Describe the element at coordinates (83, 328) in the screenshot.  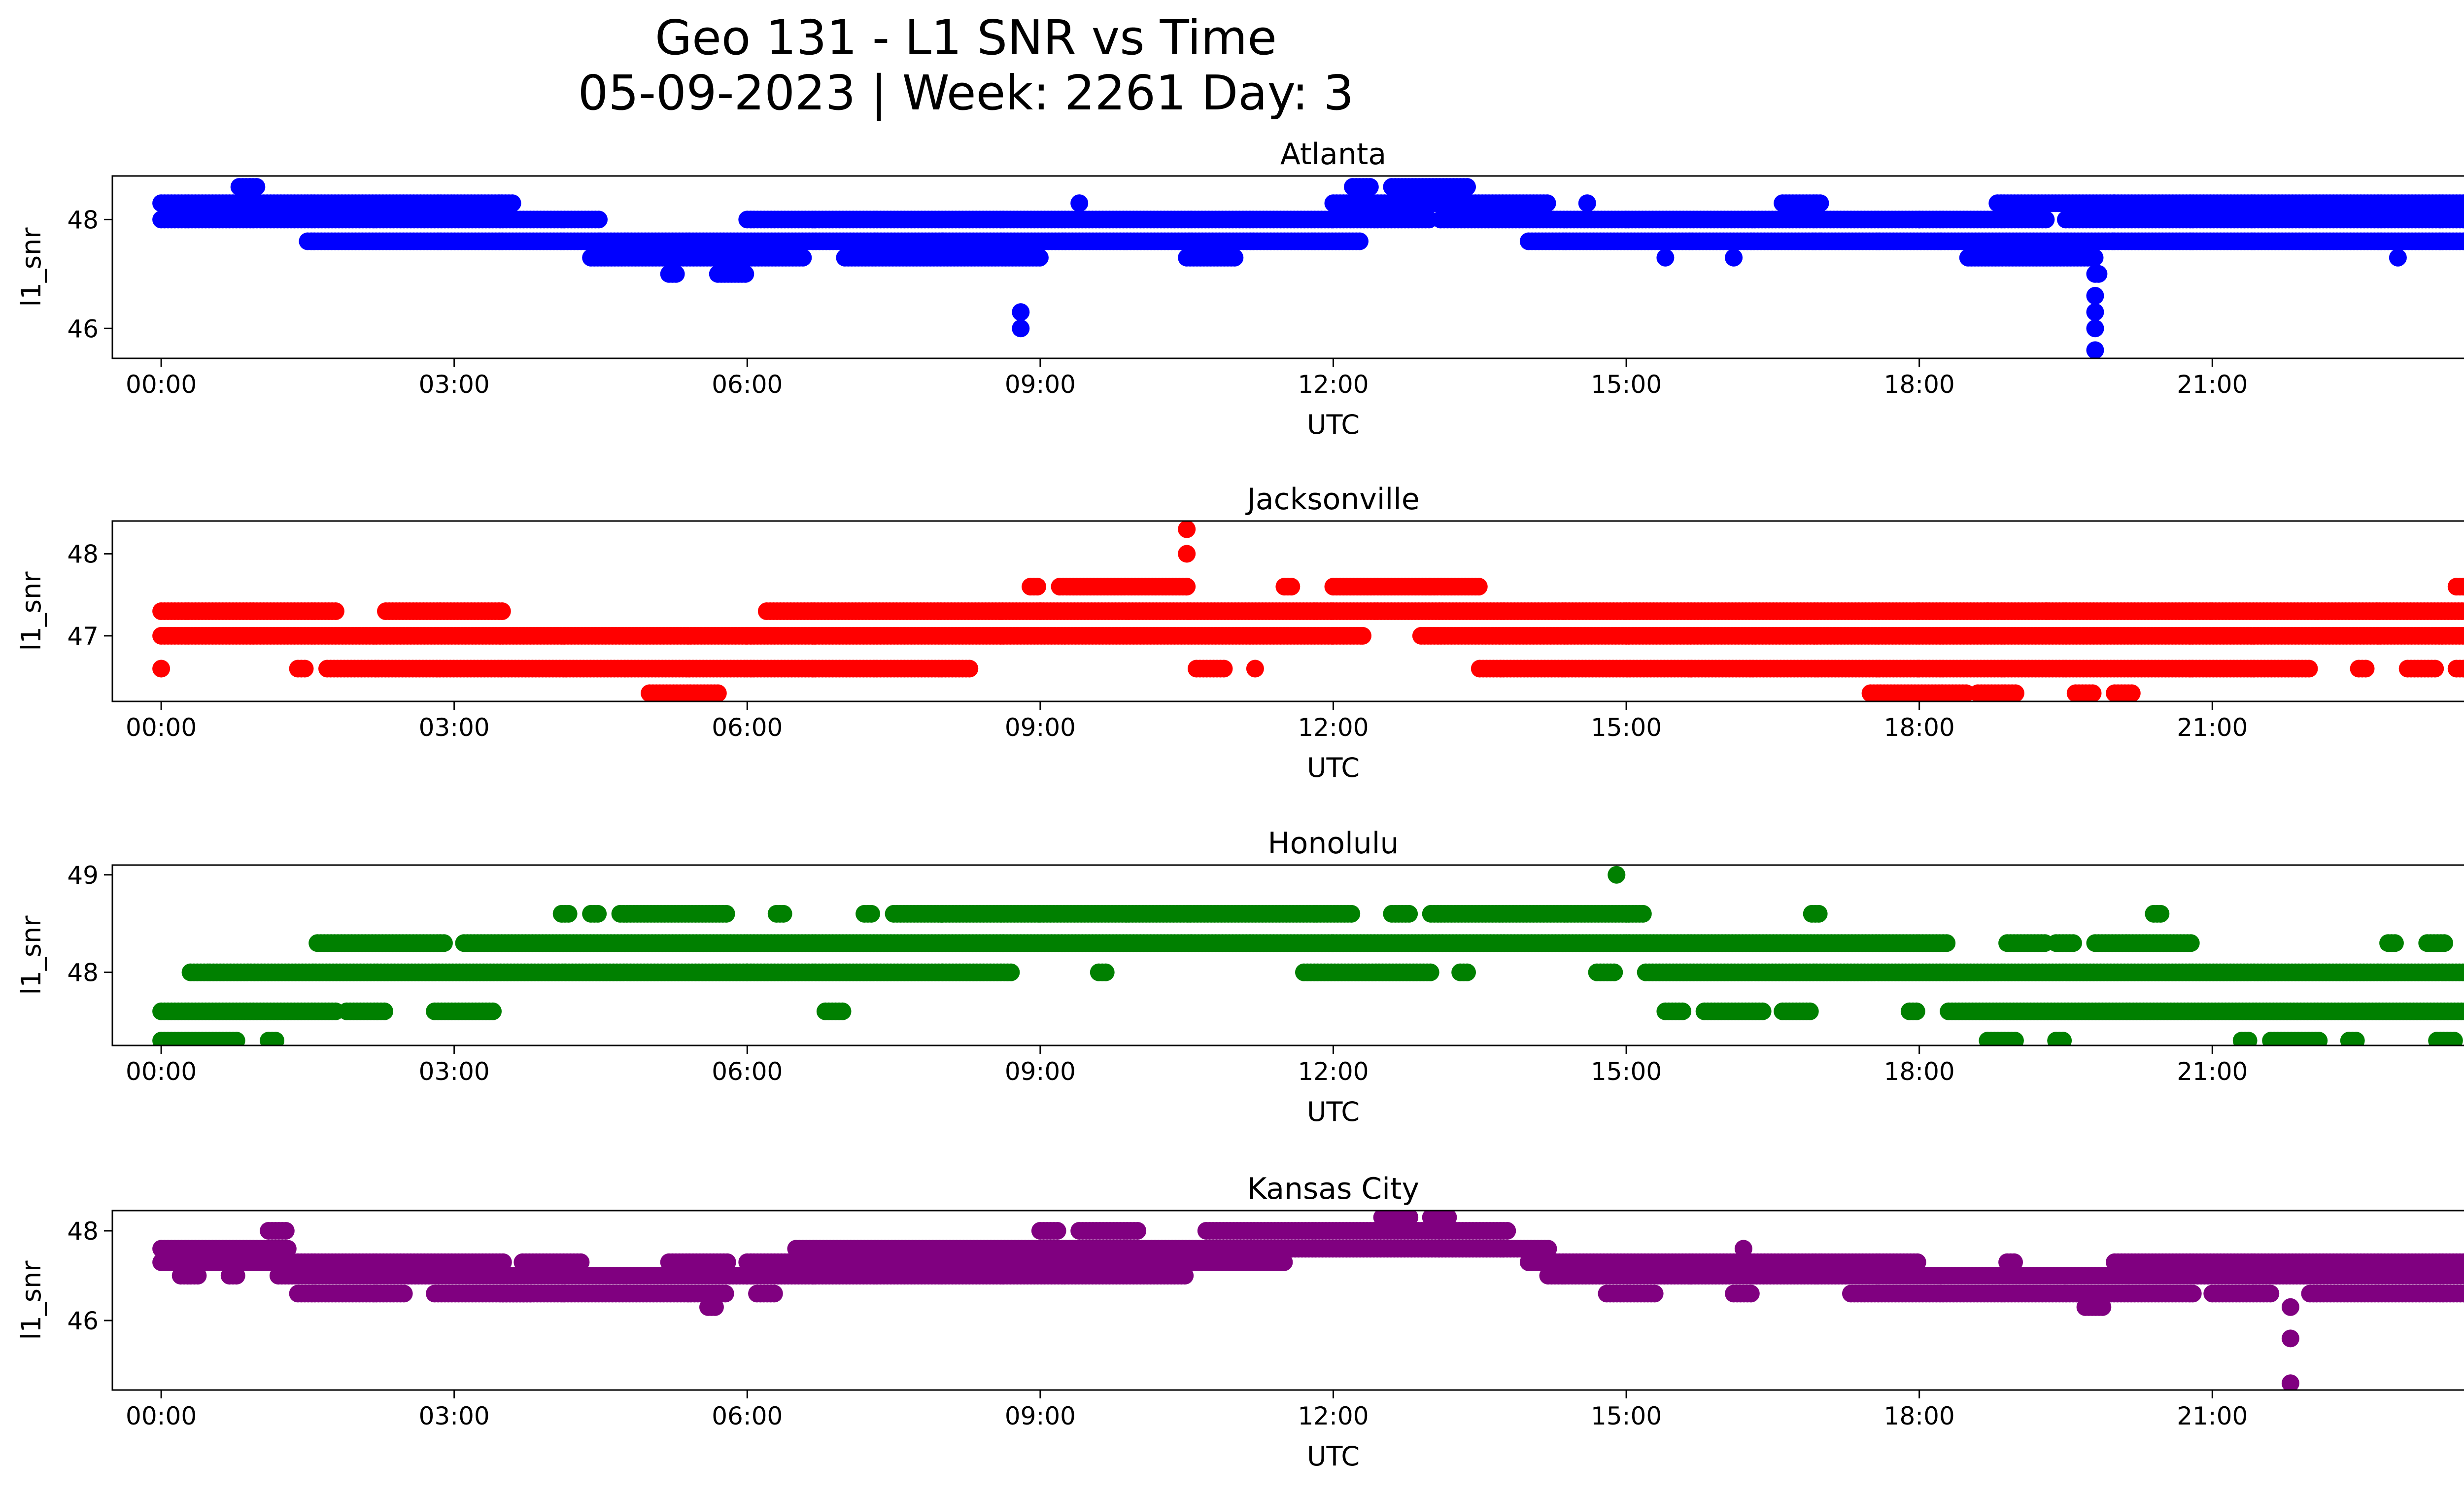
I see `y-tick-label: 46` at that location.